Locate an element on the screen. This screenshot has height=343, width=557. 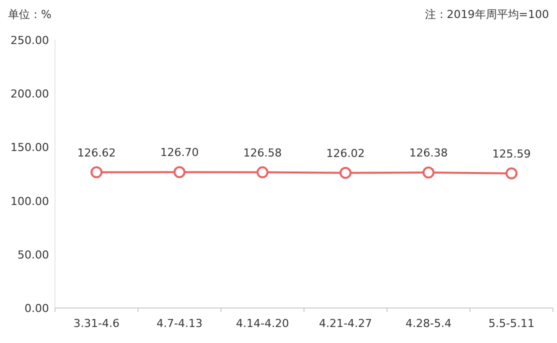
y-tick-label: 0.00 is located at coordinates (36, 308).